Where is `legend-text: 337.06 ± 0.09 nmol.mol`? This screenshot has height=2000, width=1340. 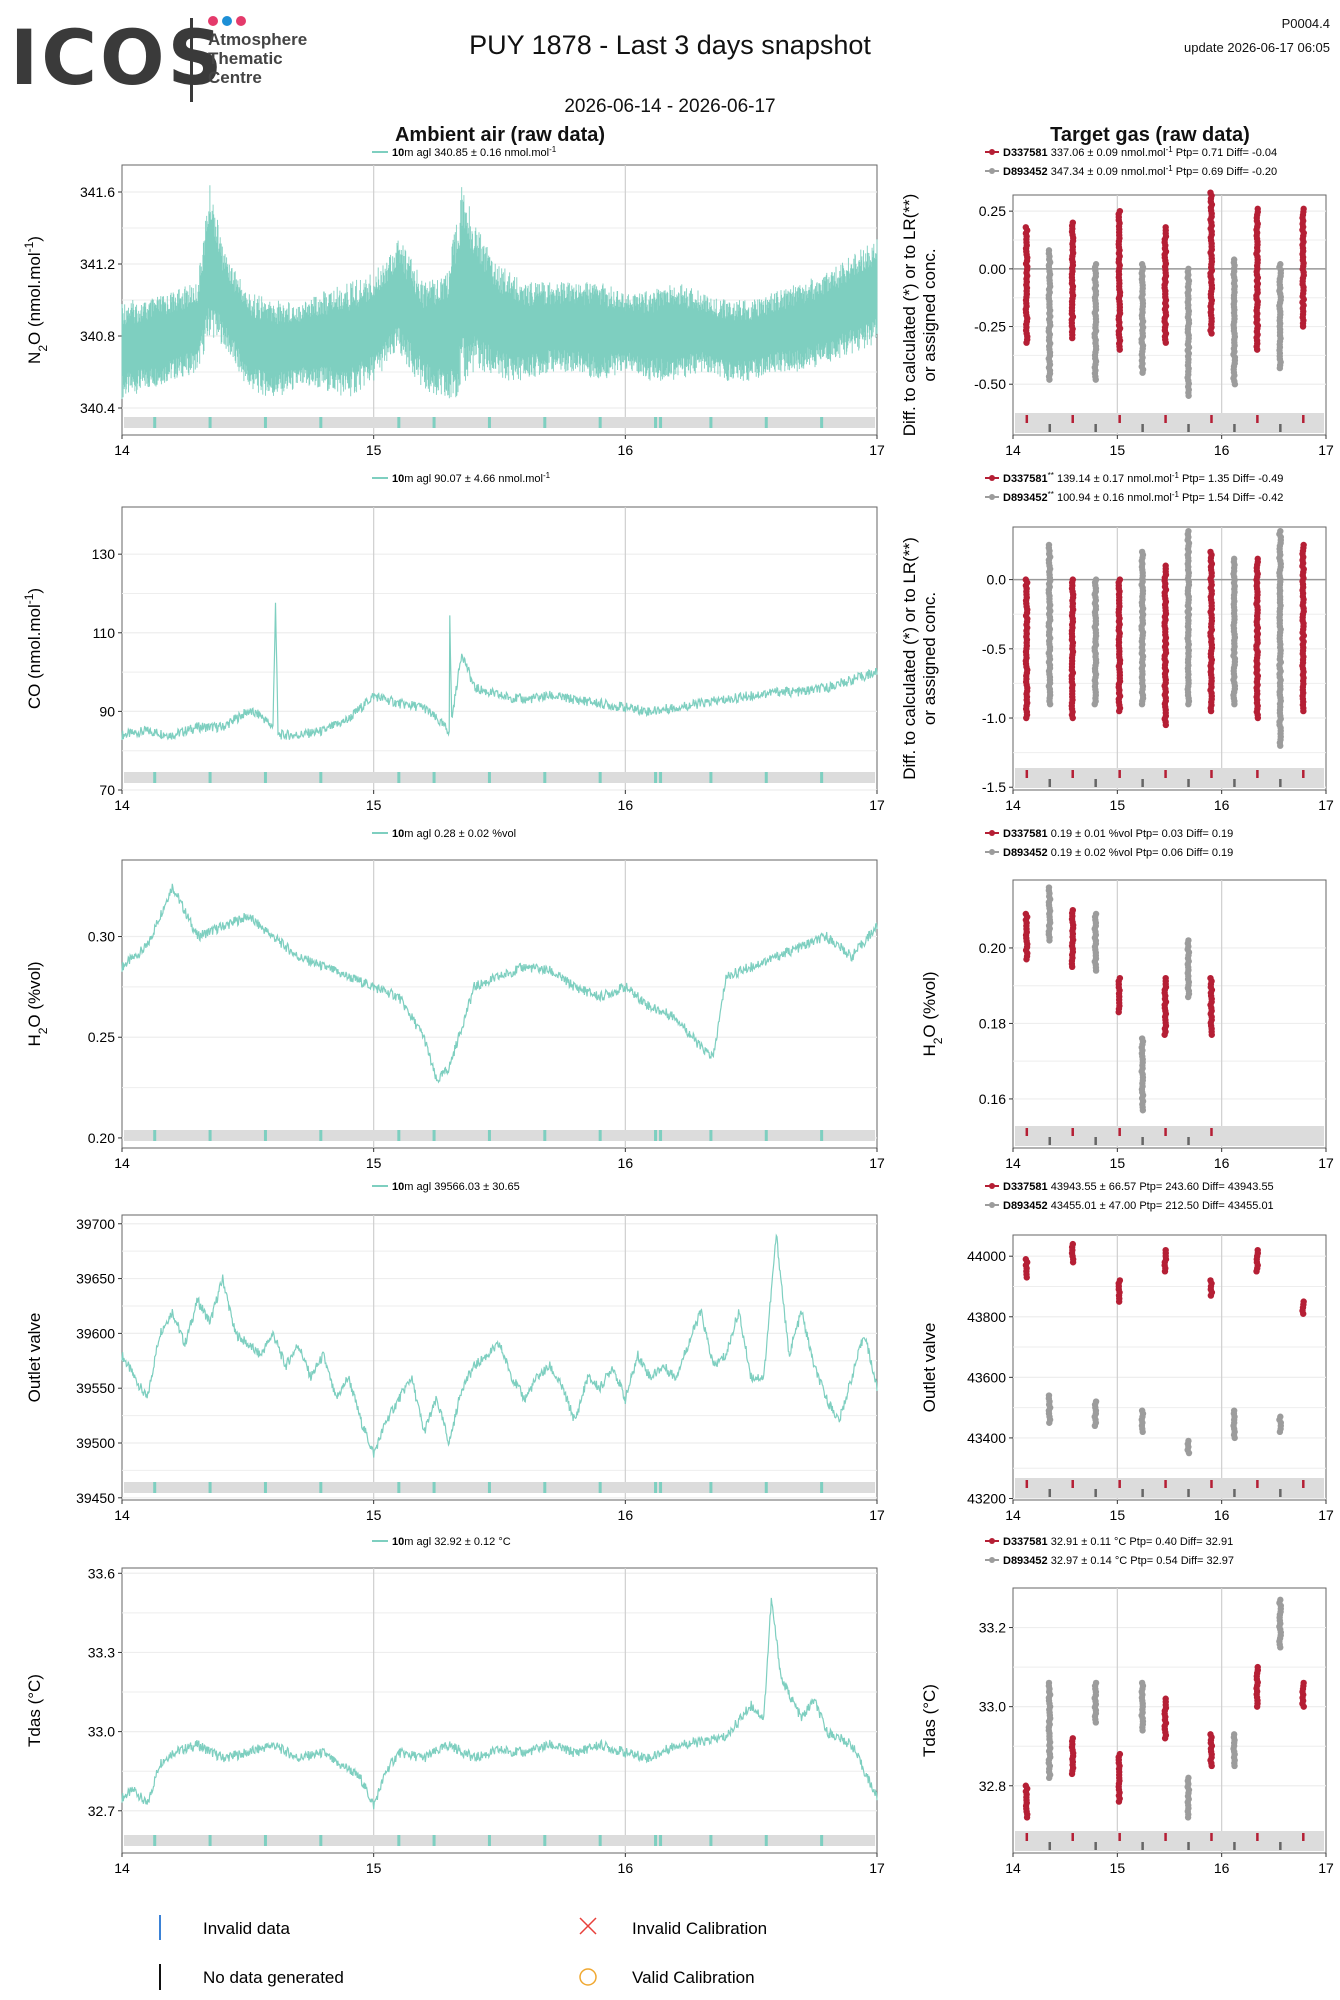 legend-text: 337.06 ± 0.09 nmol.mol is located at coordinates (1107, 153).